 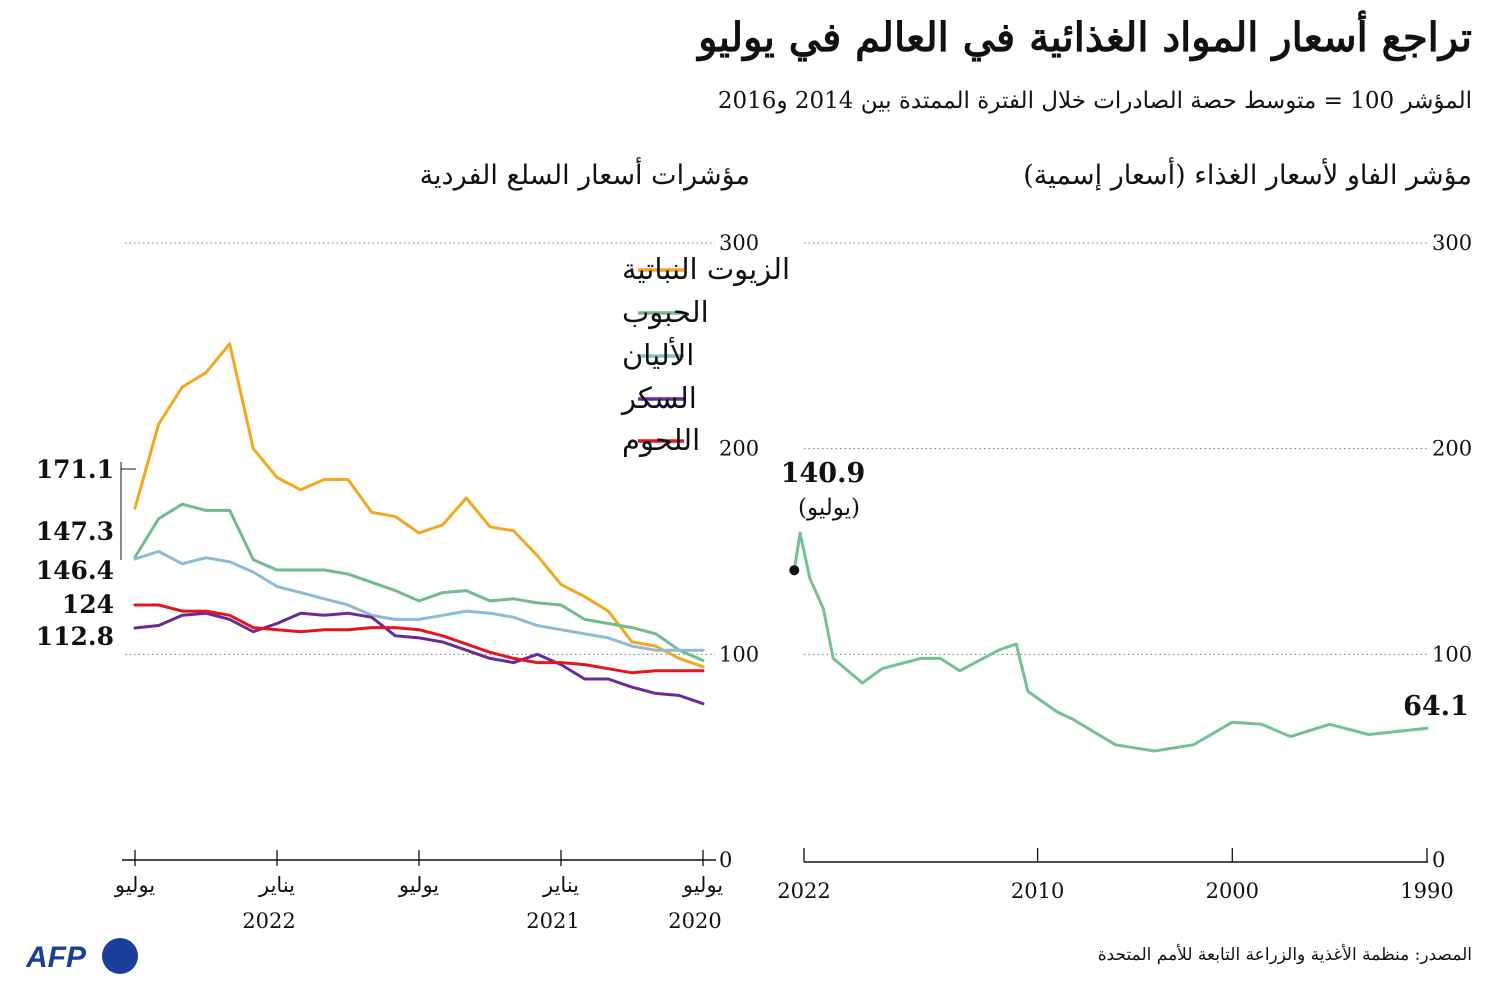 What do you see at coordinates (658, 354) in the screenshot?
I see `legend-label-dairy: الأليان` at bounding box center [658, 354].